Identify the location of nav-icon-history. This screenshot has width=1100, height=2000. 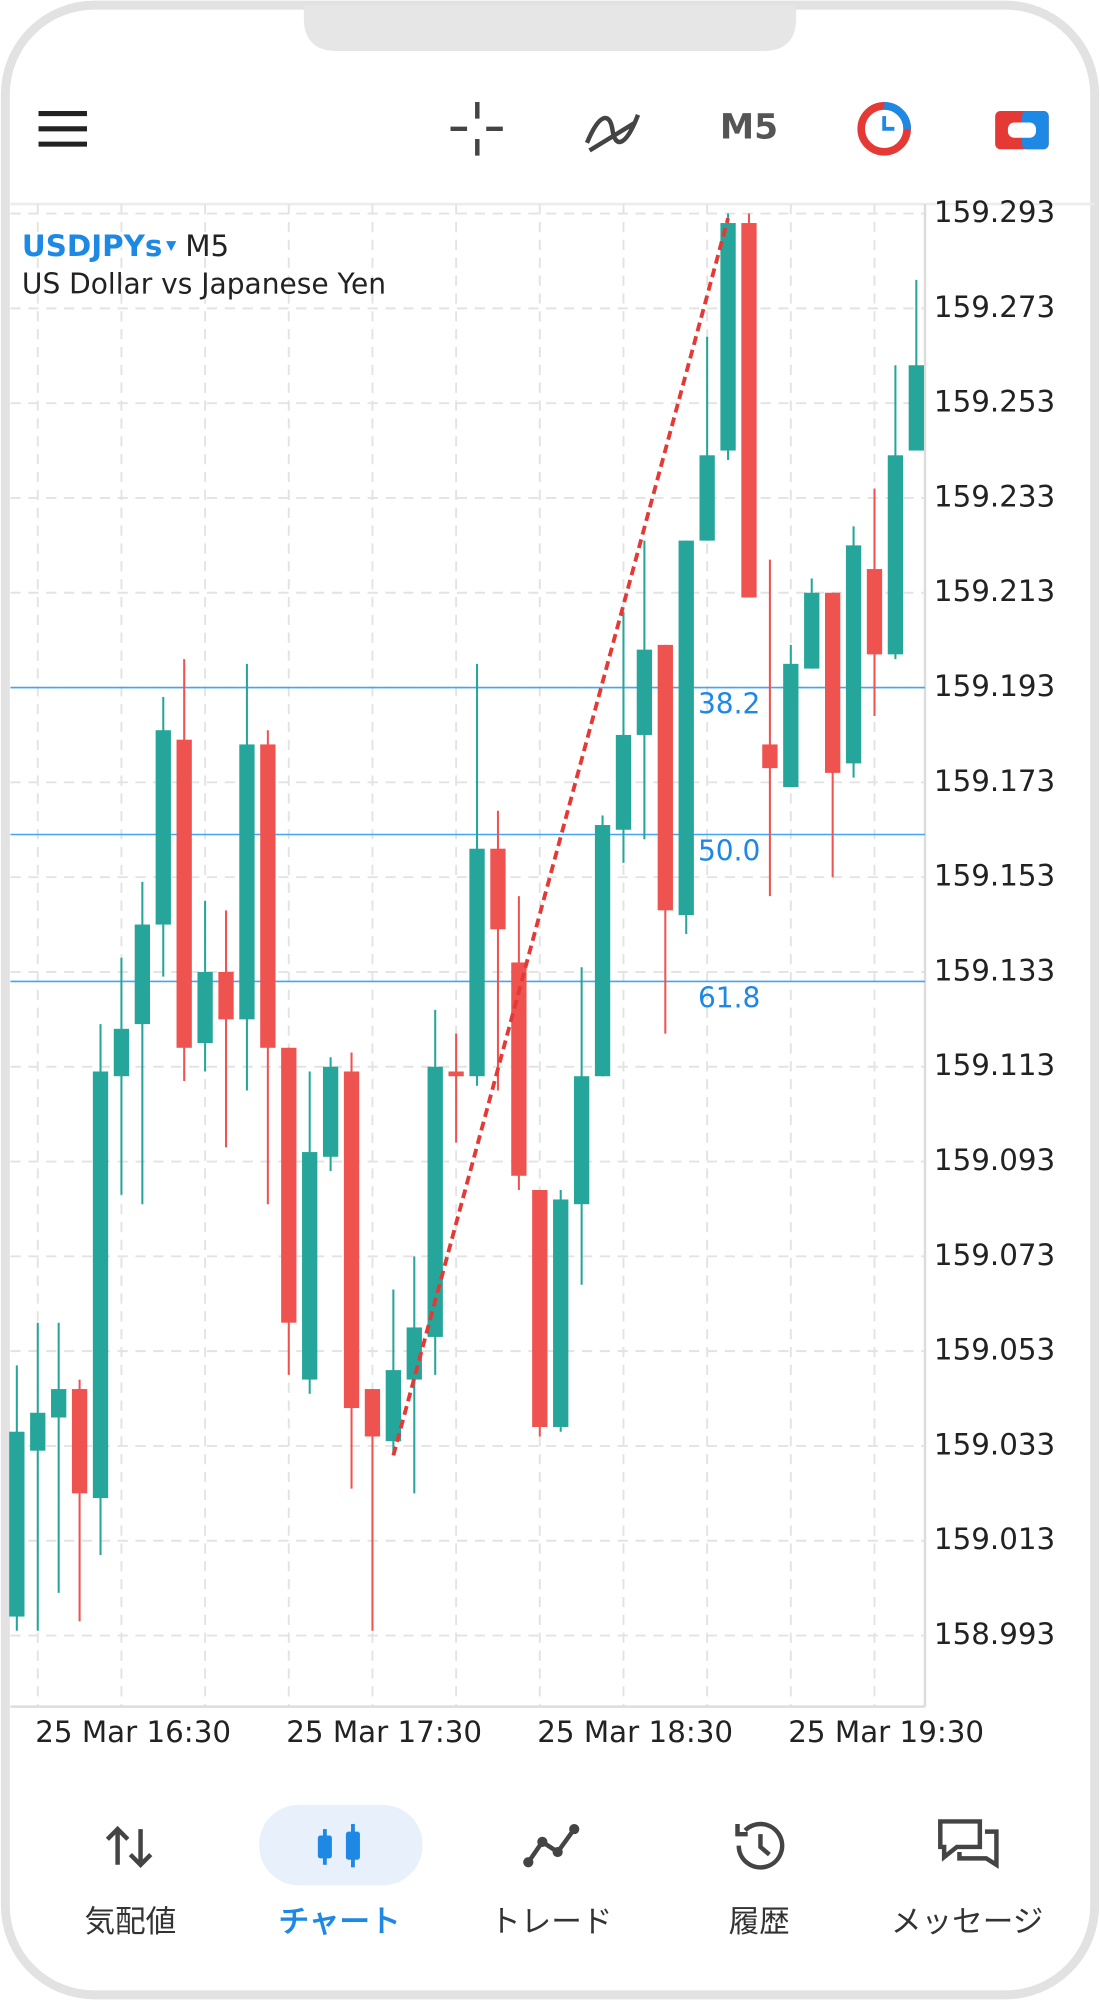
(760, 1845).